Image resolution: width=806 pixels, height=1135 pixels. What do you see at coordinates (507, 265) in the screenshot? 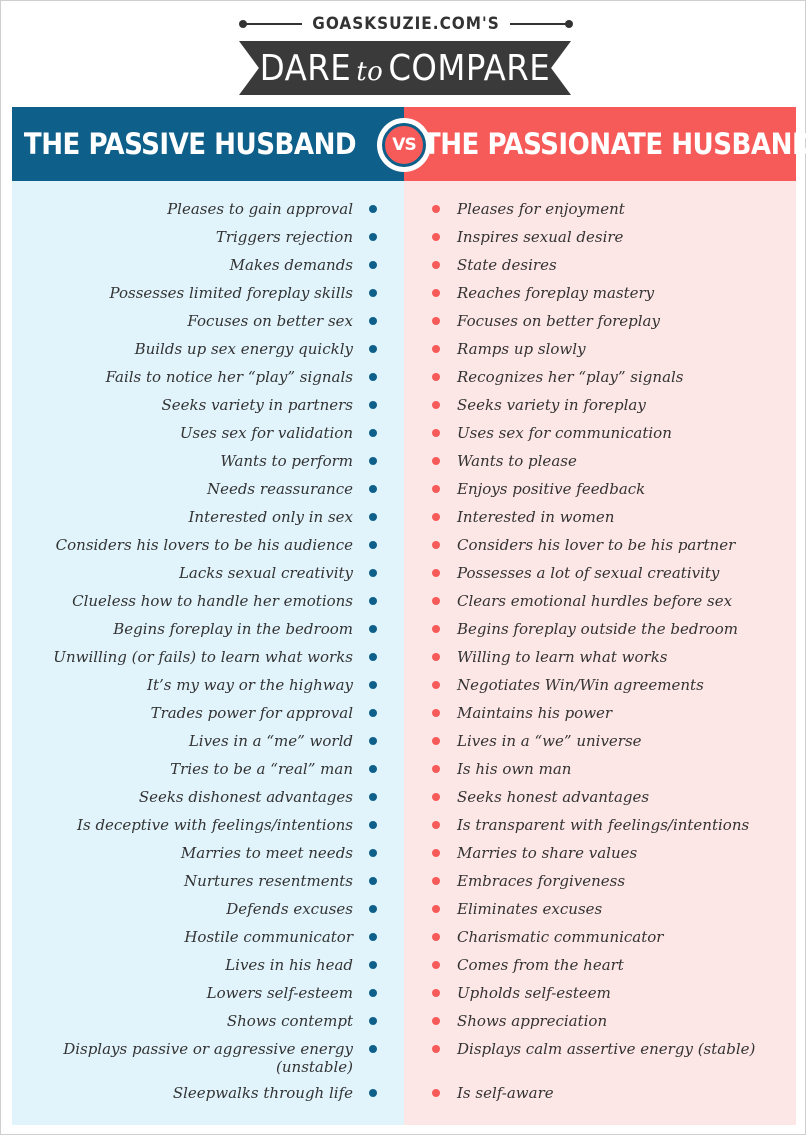
I see `passionate-trait-text: State desires` at bounding box center [507, 265].